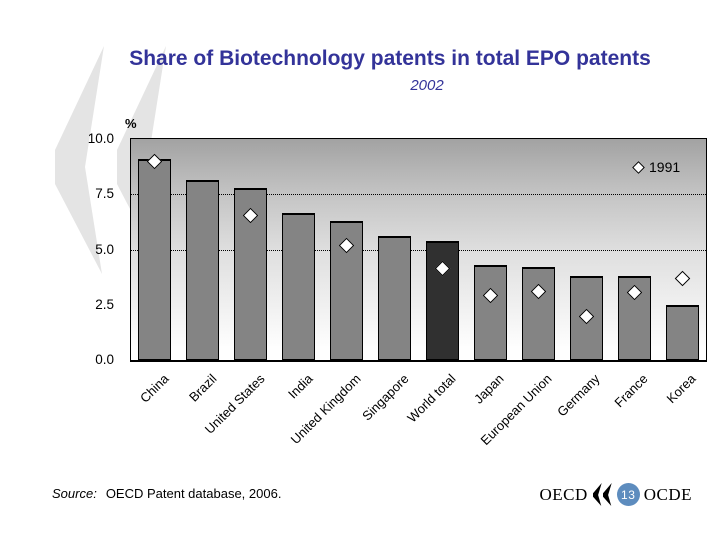  Describe the element at coordinates (427, 85) in the screenshot. I see `page-subtitle: 2002` at that location.